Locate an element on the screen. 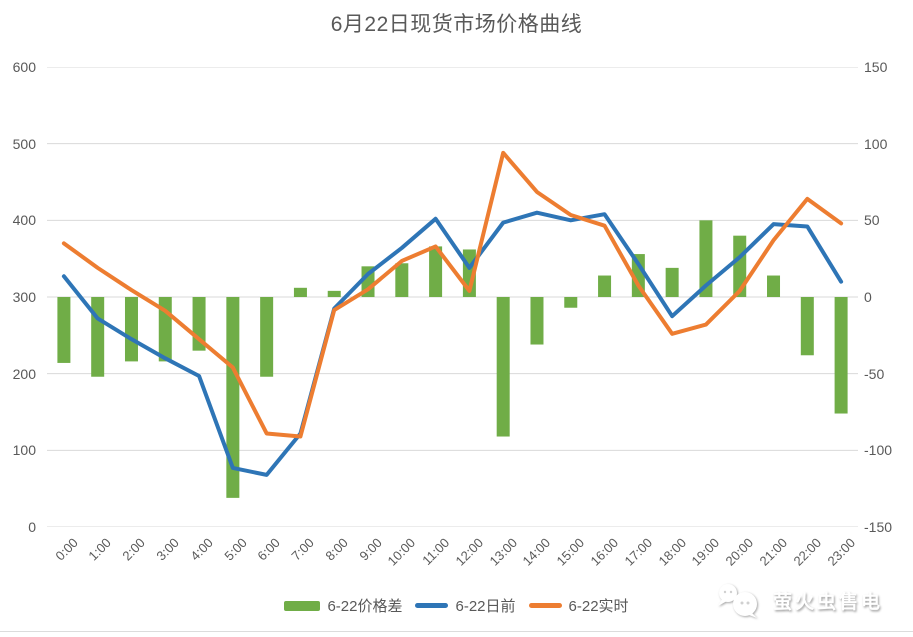  legend-item-price-diff: 6-22价格差 is located at coordinates (343, 605).